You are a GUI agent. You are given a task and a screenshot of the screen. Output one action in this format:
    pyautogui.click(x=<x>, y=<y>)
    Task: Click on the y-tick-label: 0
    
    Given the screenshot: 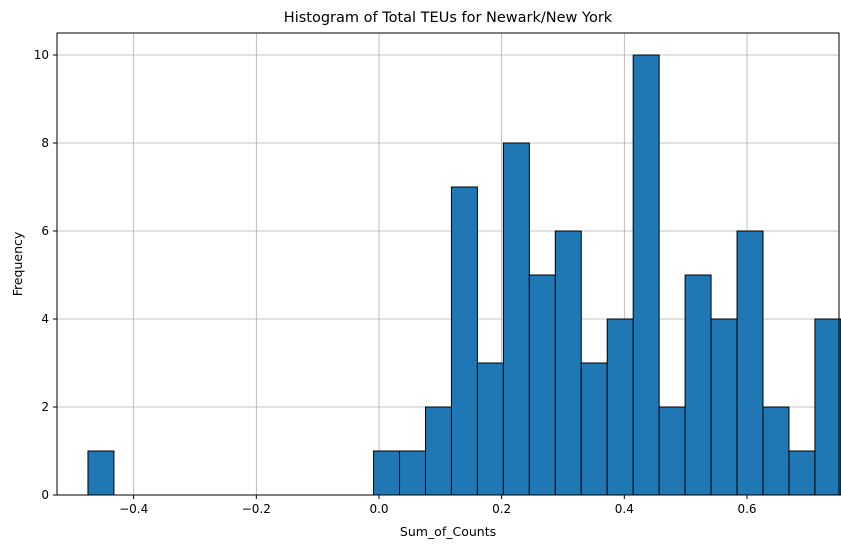 What is the action you would take?
    pyautogui.click(x=45, y=495)
    